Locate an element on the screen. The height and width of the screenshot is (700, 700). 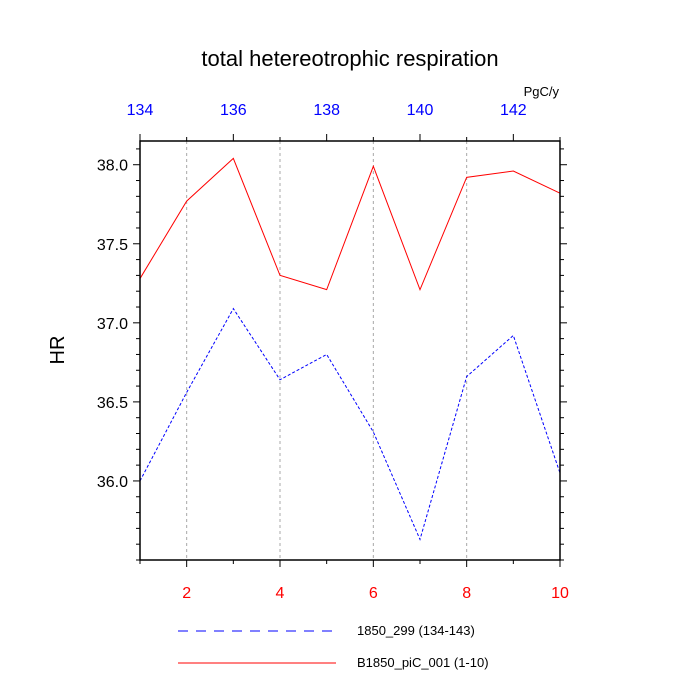
legend-label: 1850_299 (134-143) is located at coordinates (416, 630).